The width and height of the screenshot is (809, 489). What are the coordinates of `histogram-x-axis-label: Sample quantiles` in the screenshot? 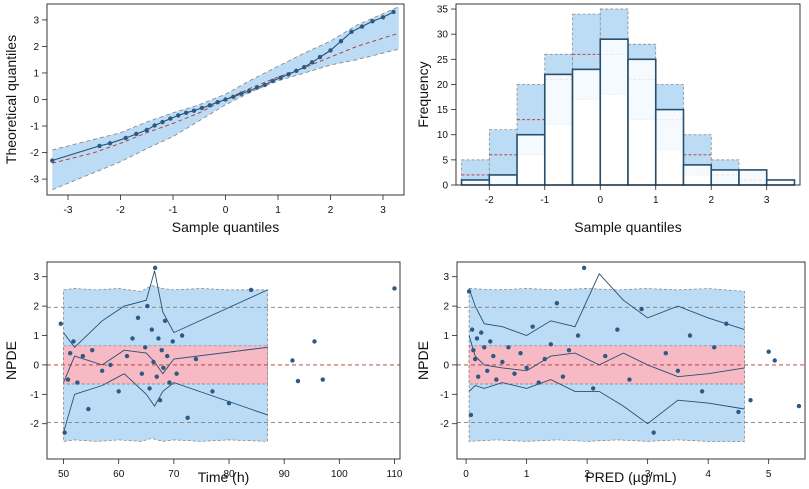 It's located at (627, 227).